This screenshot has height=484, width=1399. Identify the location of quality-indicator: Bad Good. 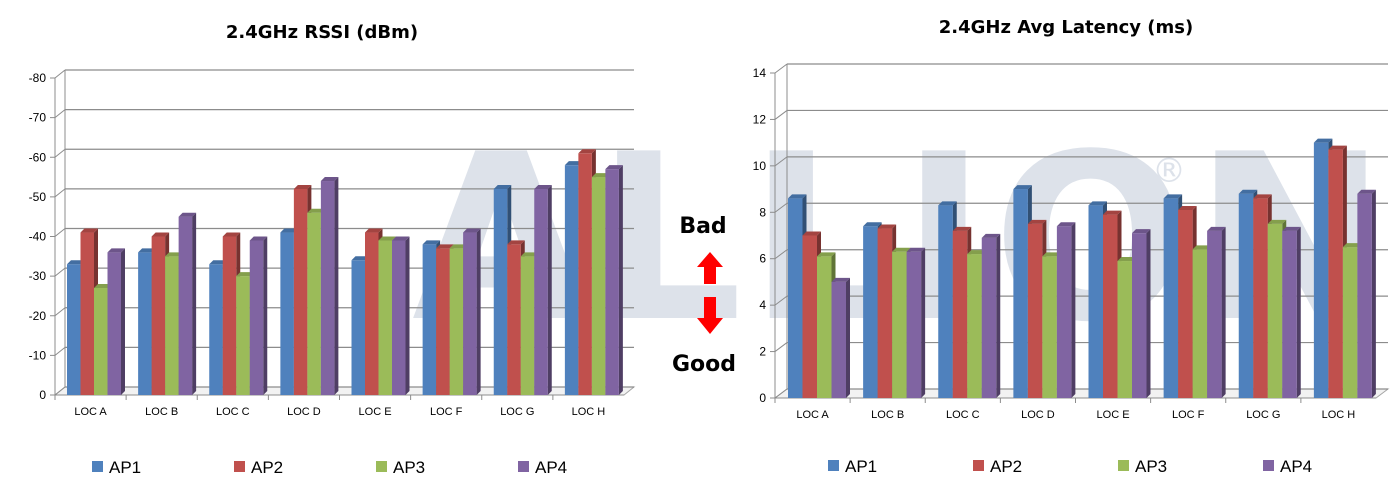
(704, 295).